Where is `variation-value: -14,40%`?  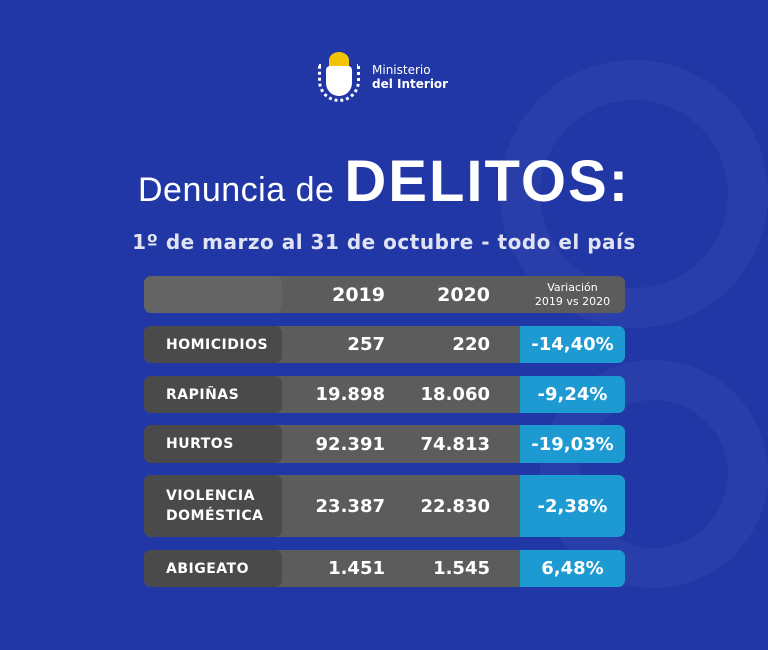
variation-value: -14,40% is located at coordinates (572, 344).